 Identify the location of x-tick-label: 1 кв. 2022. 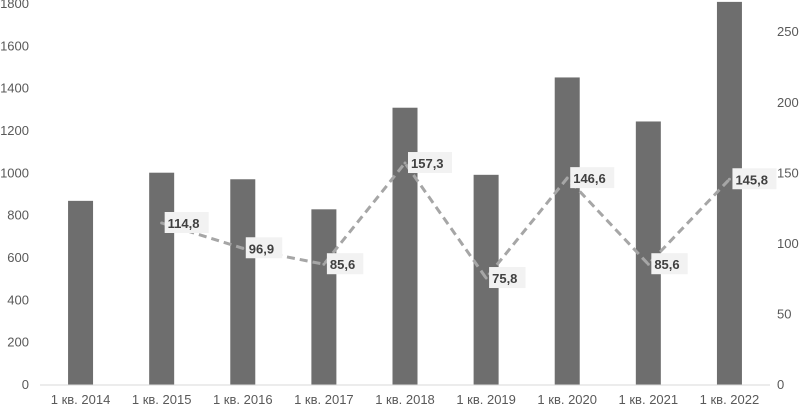
(730, 399).